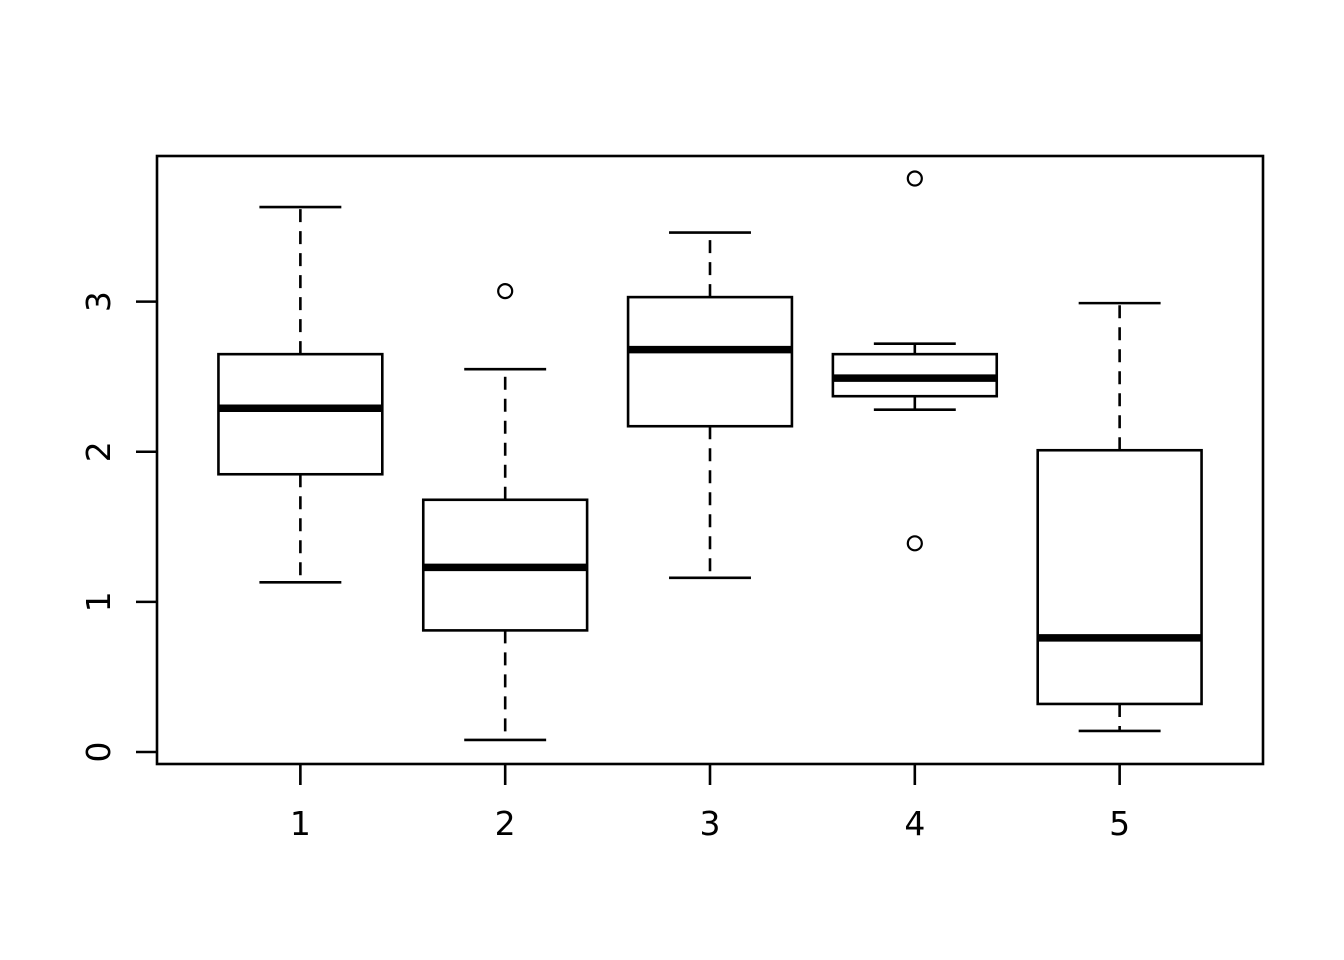  I want to click on y-tick-label: 2, so click(98, 451).